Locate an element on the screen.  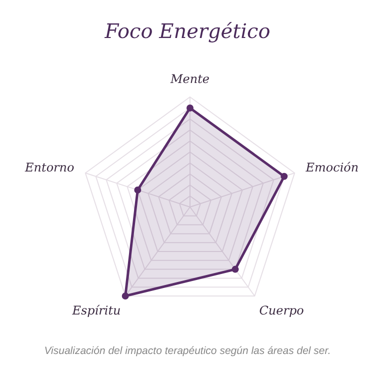
spoke-label: Mente is located at coordinates (189, 79).